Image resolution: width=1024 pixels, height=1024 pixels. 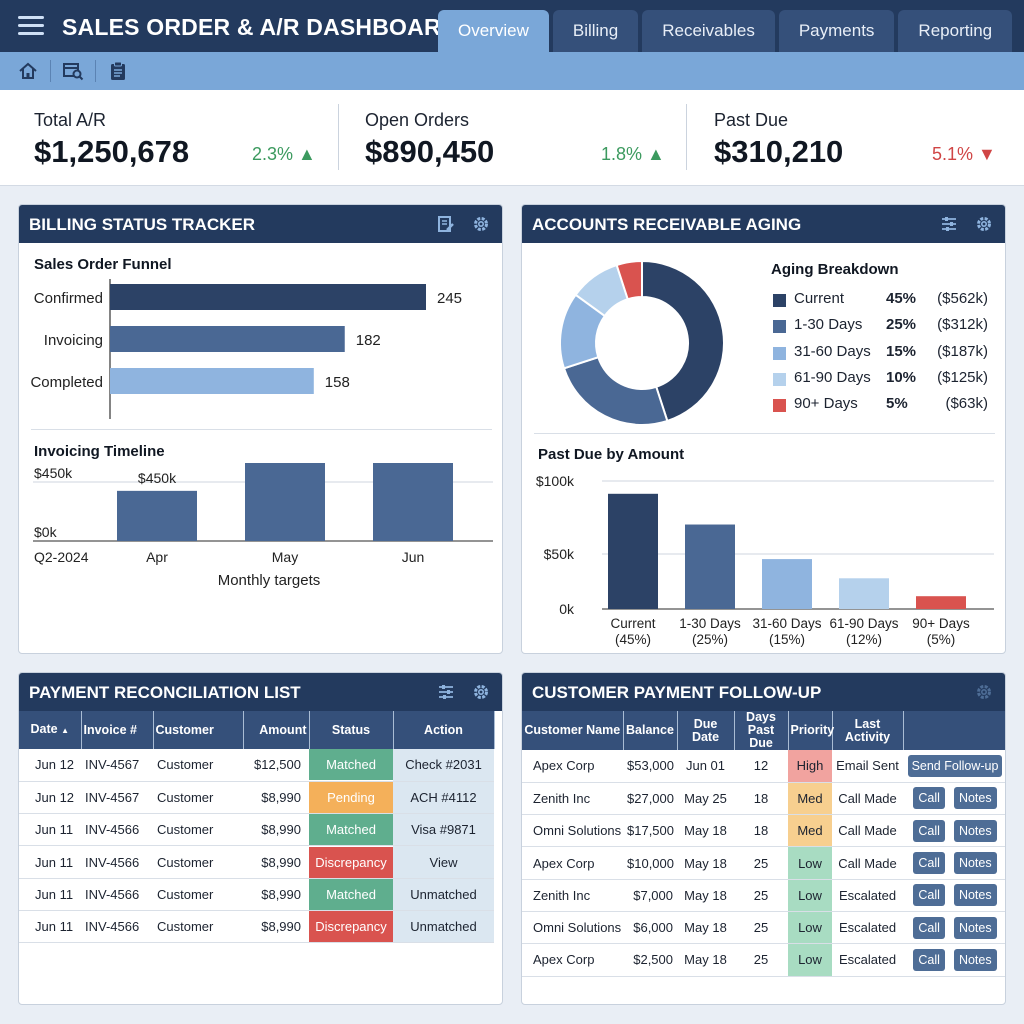 What do you see at coordinates (198, 894) in the screenshot?
I see `cell-customer: Customer` at bounding box center [198, 894].